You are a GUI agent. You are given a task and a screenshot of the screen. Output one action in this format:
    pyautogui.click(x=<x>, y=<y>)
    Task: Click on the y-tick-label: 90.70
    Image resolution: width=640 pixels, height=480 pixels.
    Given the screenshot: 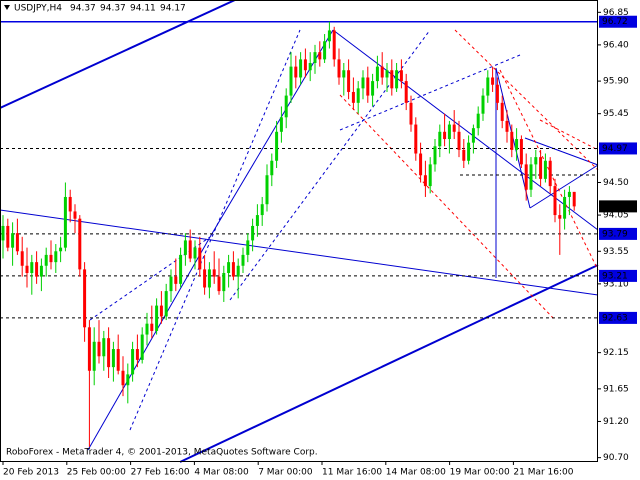 What is the action you would take?
    pyautogui.click(x=616, y=458)
    